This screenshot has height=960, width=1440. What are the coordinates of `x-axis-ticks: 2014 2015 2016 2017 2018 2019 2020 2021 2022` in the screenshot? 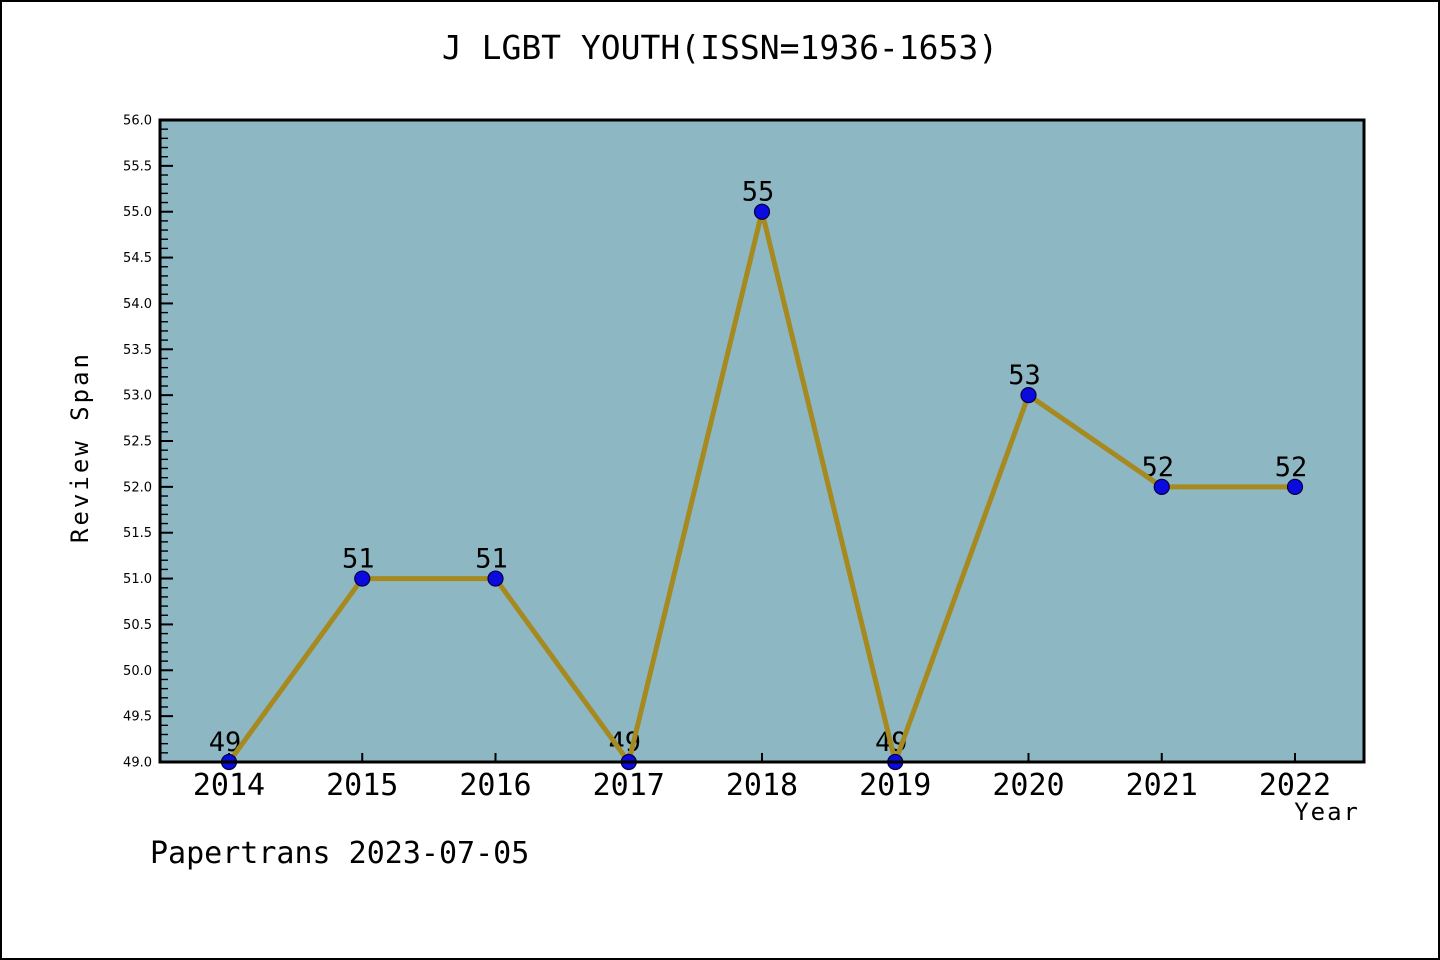 It's located at (762, 778).